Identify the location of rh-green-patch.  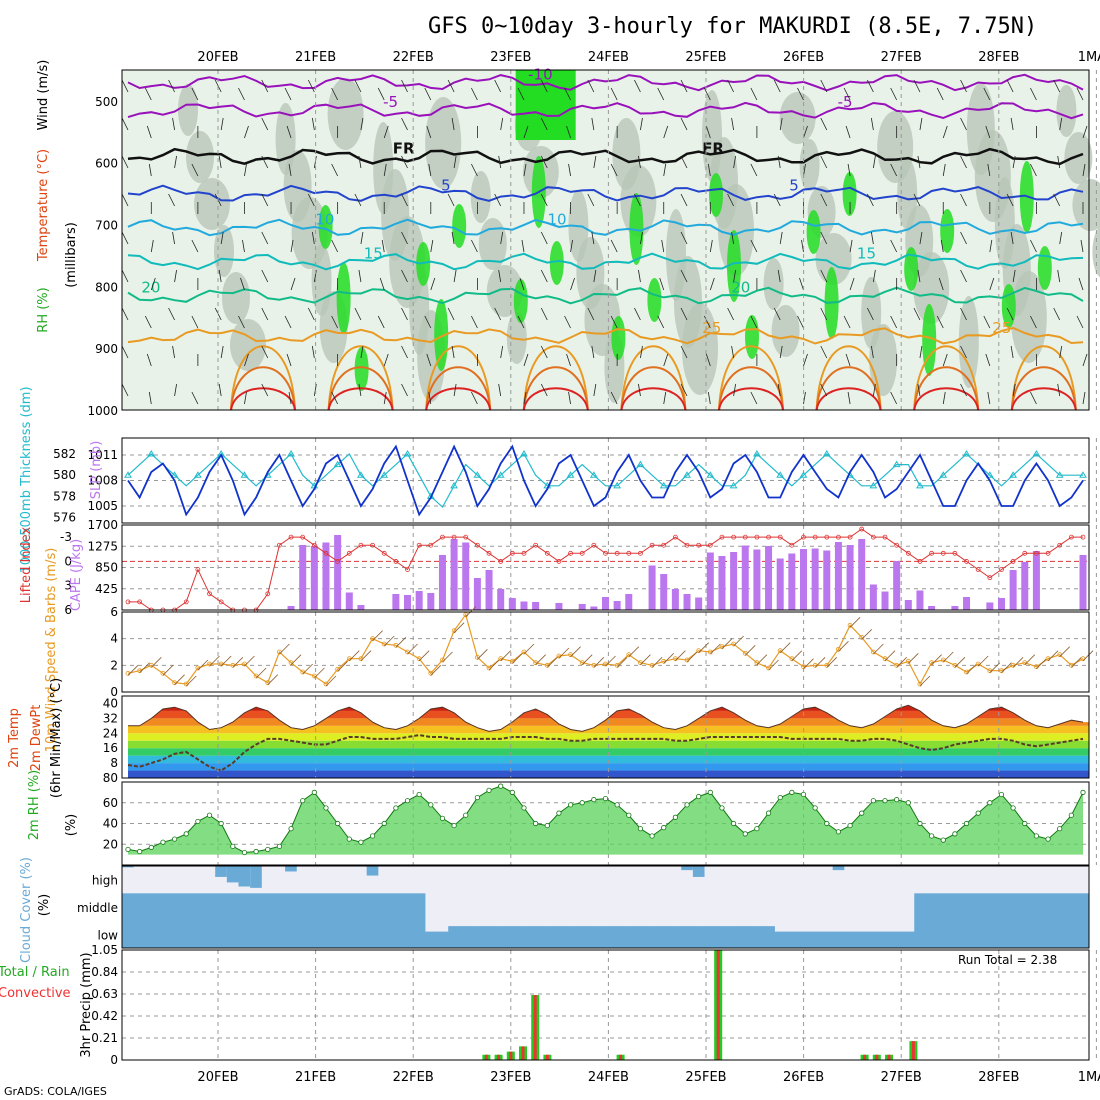
(459, 226).